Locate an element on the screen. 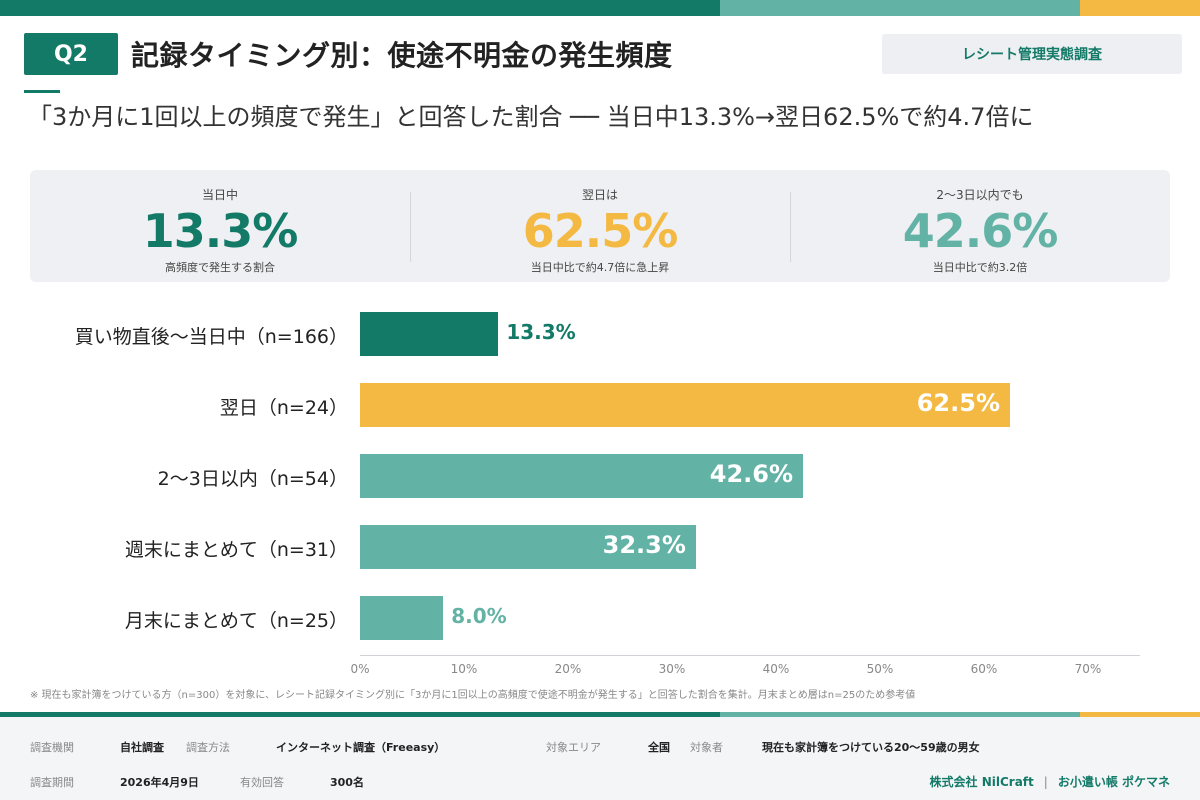 The width and height of the screenshot is (1200, 800). org-label: 調査機関 is located at coordinates (52, 747).